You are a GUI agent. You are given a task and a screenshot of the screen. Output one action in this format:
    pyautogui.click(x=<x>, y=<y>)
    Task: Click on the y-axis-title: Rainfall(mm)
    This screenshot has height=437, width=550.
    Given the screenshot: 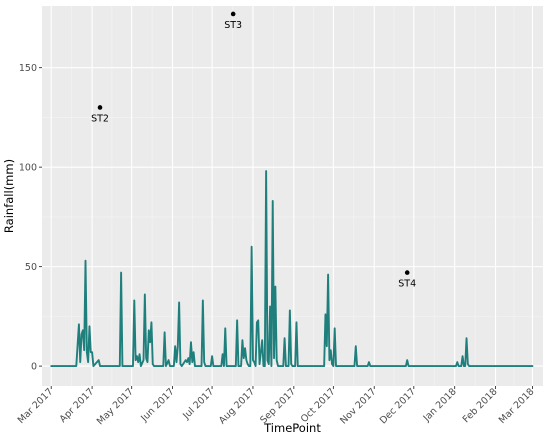 What is the action you would take?
    pyautogui.click(x=9, y=196)
    